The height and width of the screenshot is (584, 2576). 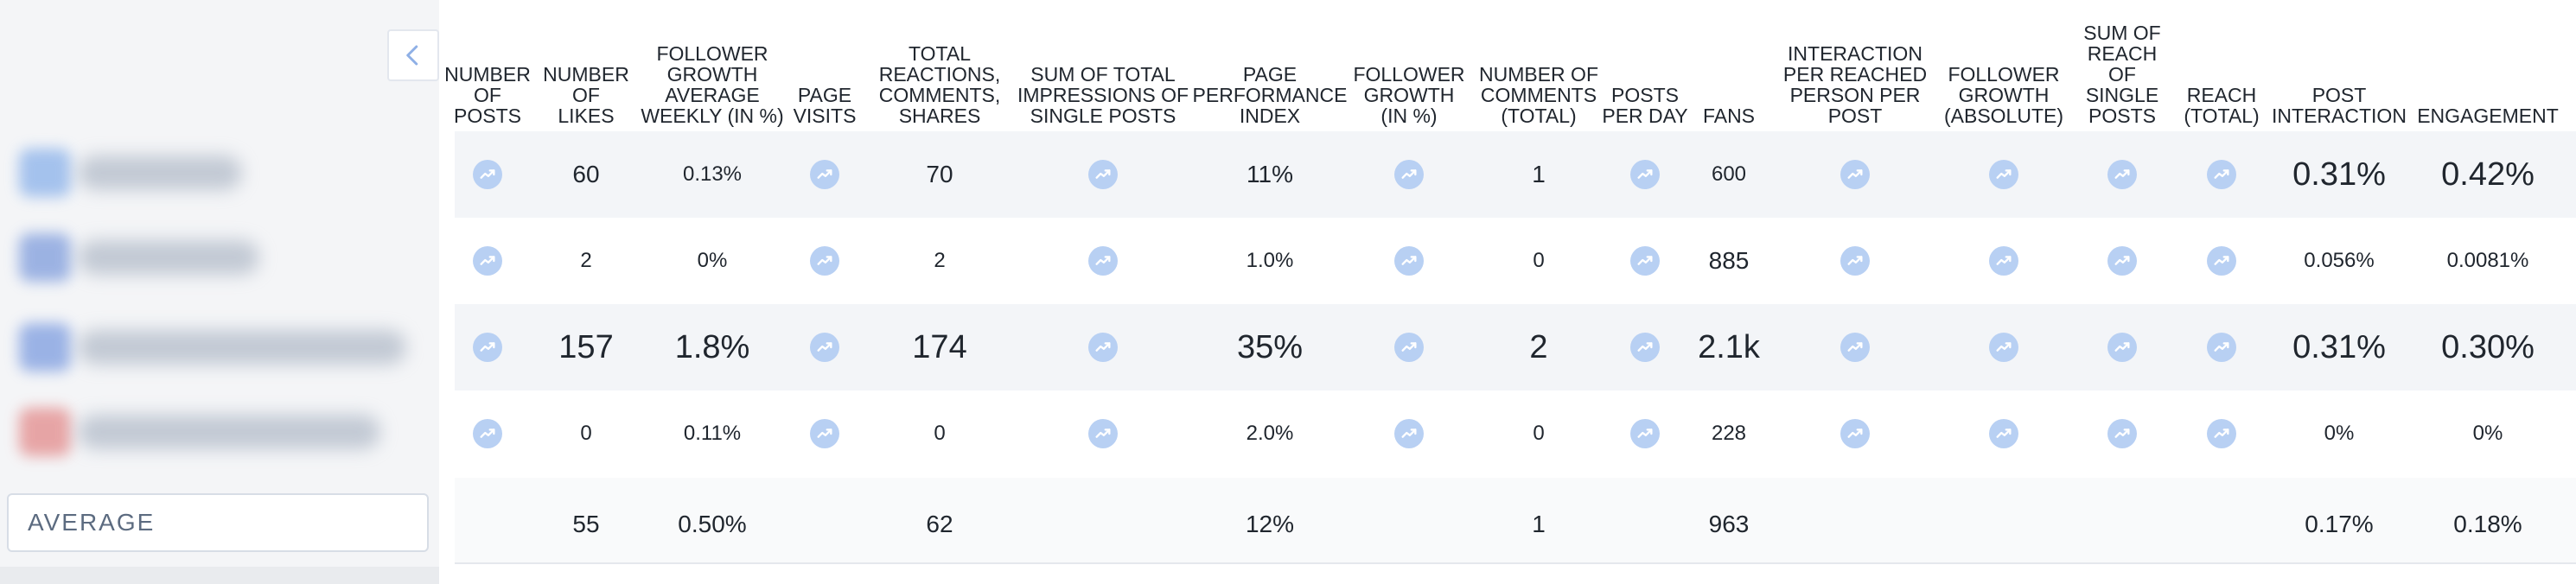 What do you see at coordinates (218, 522) in the screenshot?
I see `average-label: AVERAGE` at bounding box center [218, 522].